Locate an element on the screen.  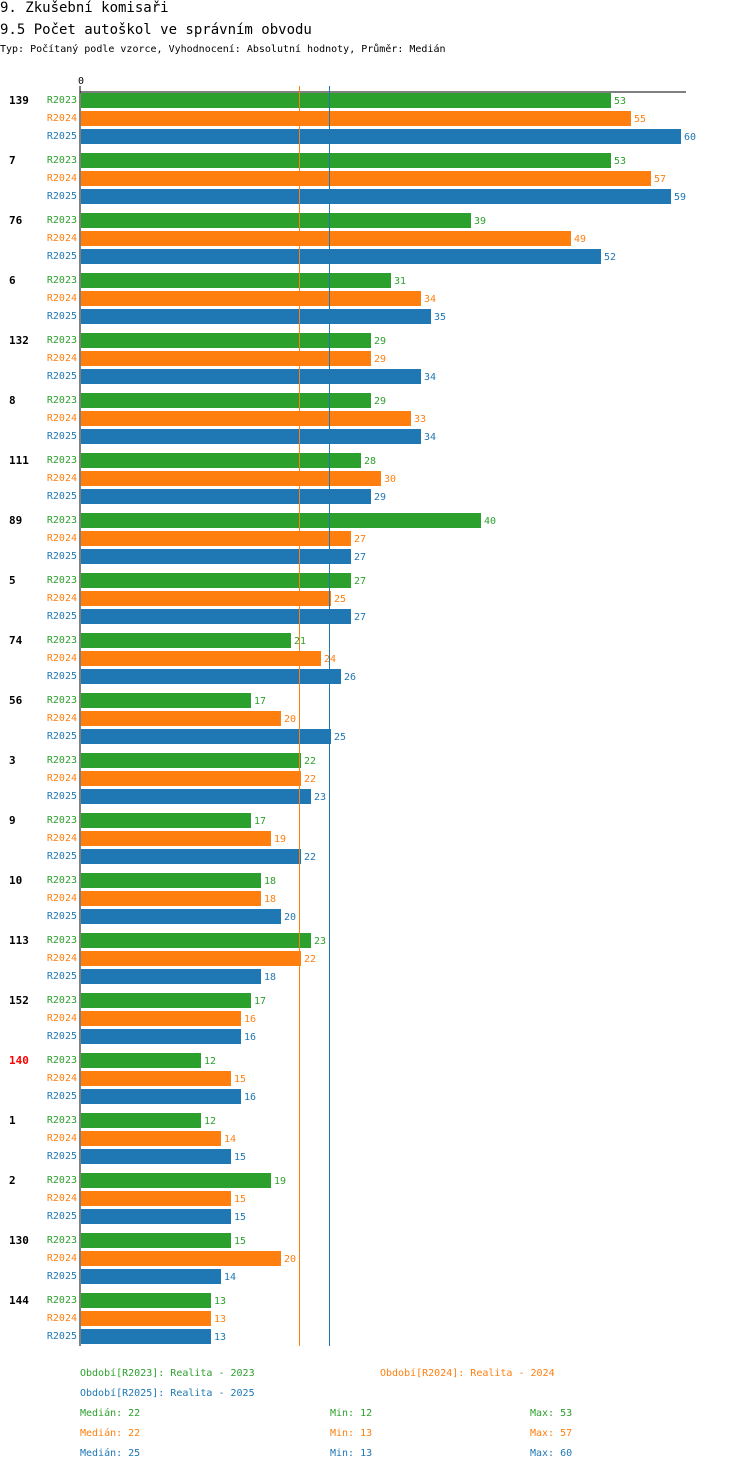
data-label: 28 is located at coordinates (370, 461).